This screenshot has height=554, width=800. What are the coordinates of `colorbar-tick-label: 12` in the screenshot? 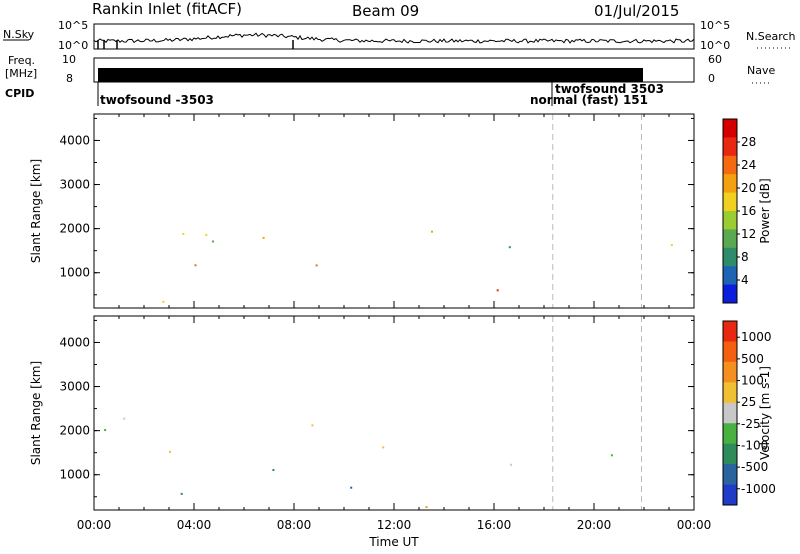 It's located at (748, 234).